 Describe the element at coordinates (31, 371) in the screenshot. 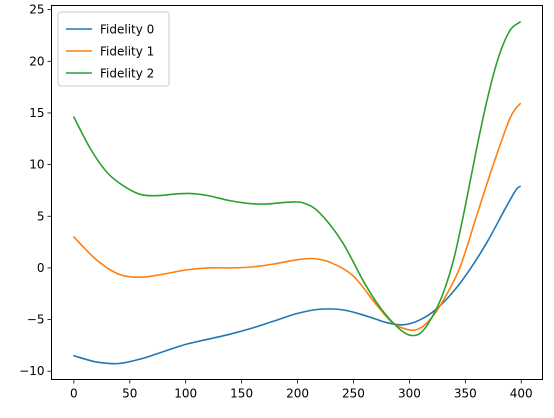

I see `y-tick-label: −10` at that location.